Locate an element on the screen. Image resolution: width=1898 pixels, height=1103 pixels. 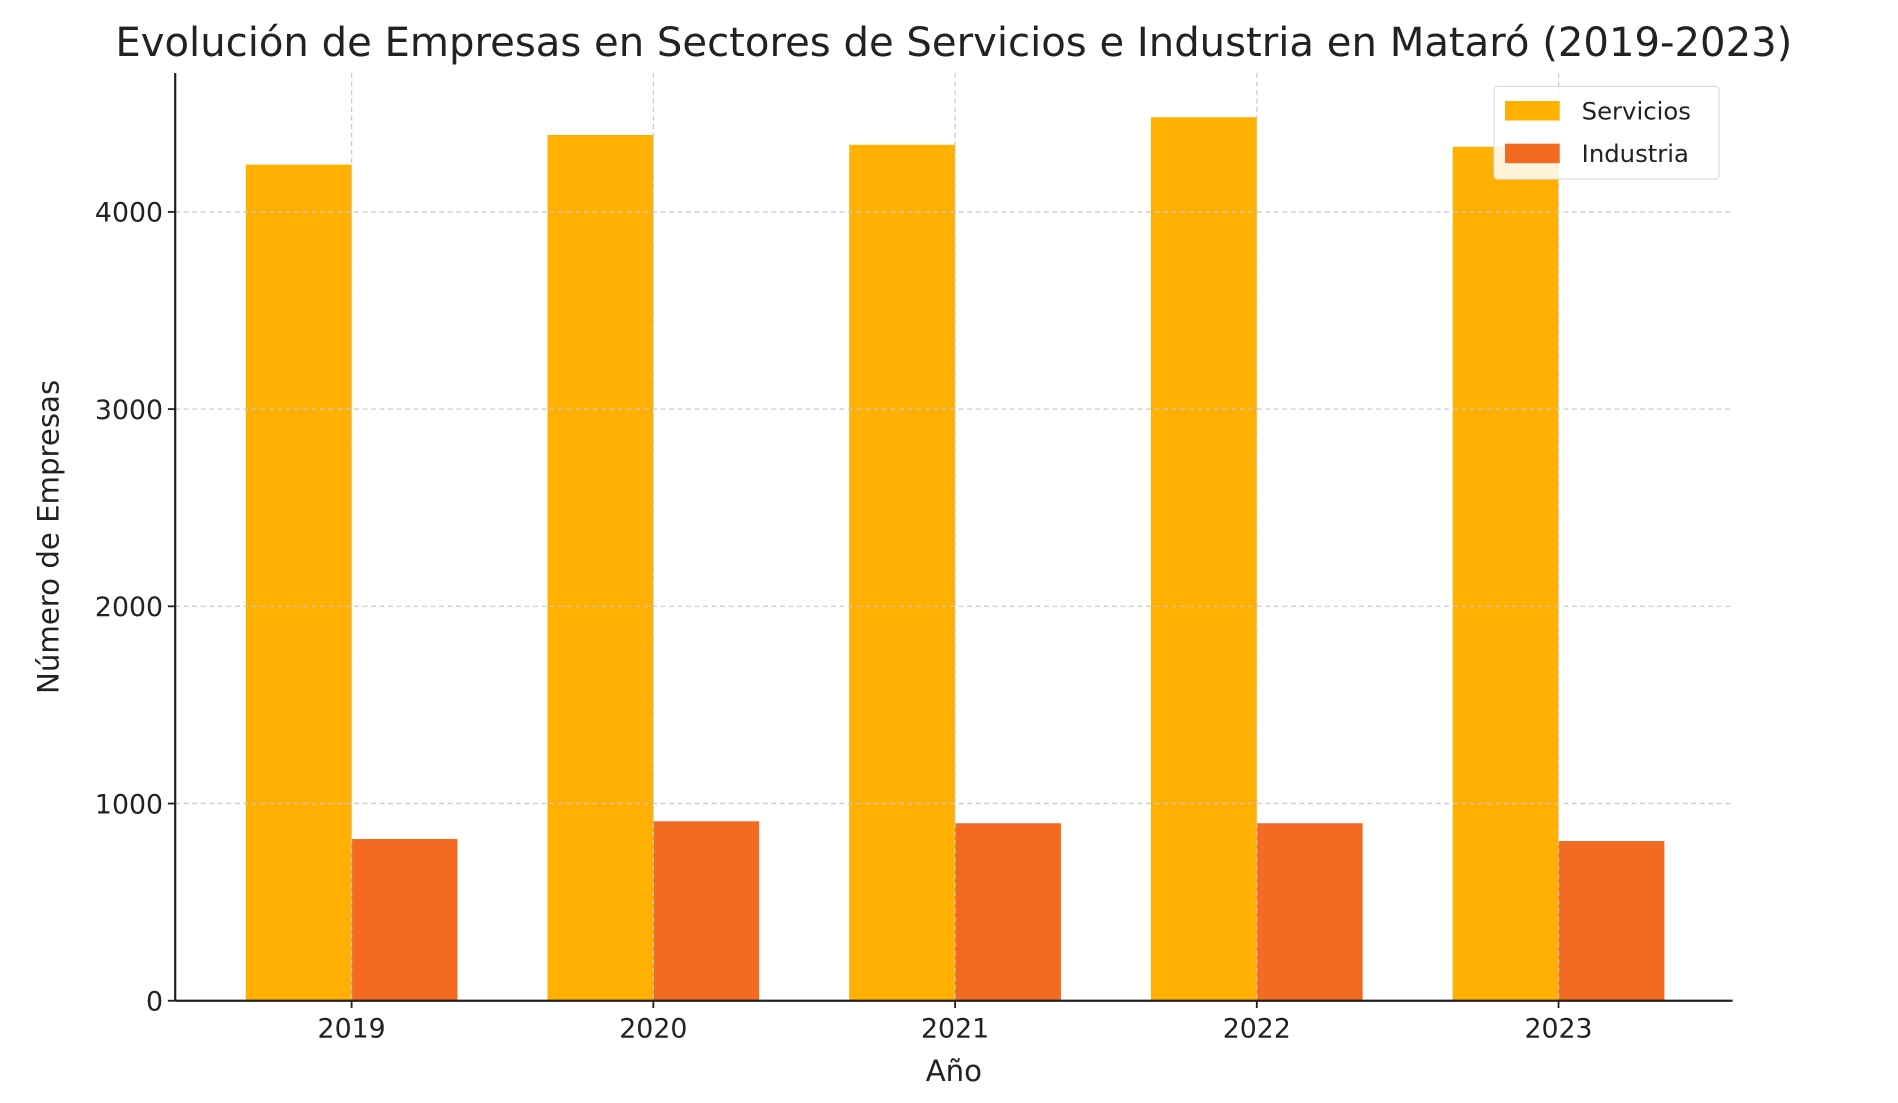
legend-label-industria: Industria is located at coordinates (1635, 153).